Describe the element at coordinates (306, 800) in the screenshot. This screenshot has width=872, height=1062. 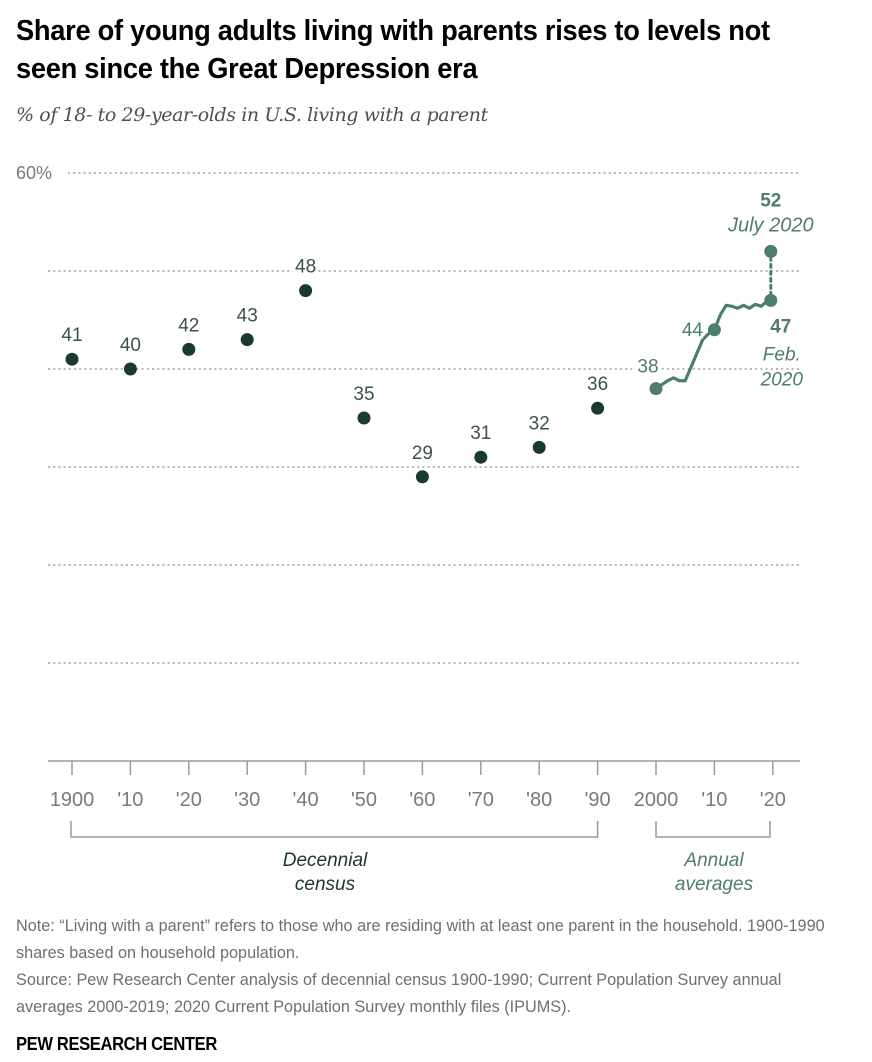
I see `x-tick-label: '40` at that location.